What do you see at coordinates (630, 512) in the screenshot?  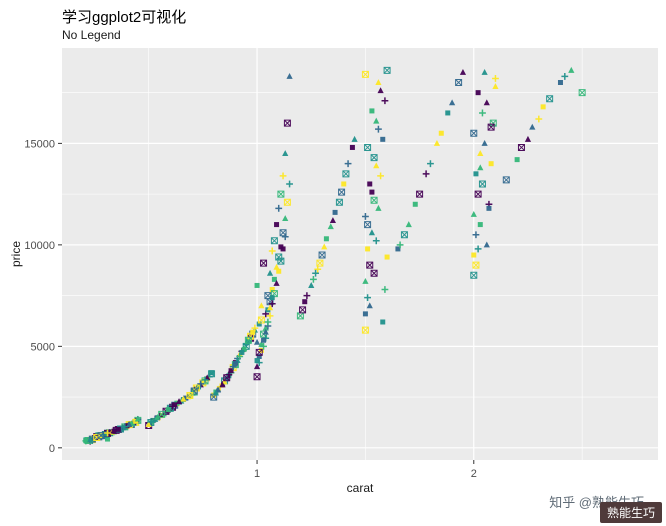 I see `watermark-badge: 熟能生巧` at bounding box center [630, 512].